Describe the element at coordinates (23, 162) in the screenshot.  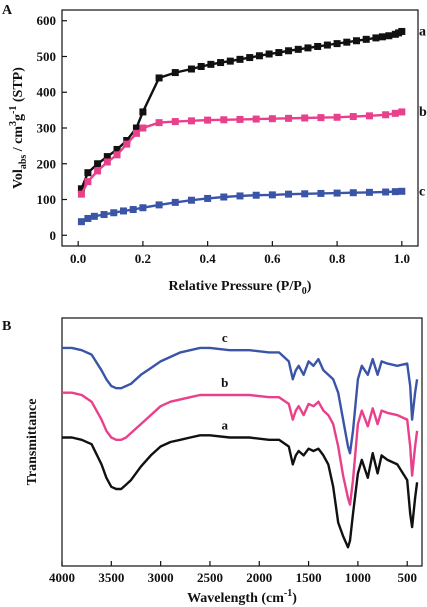
I see `y-label-part-abs: abs` at that location.